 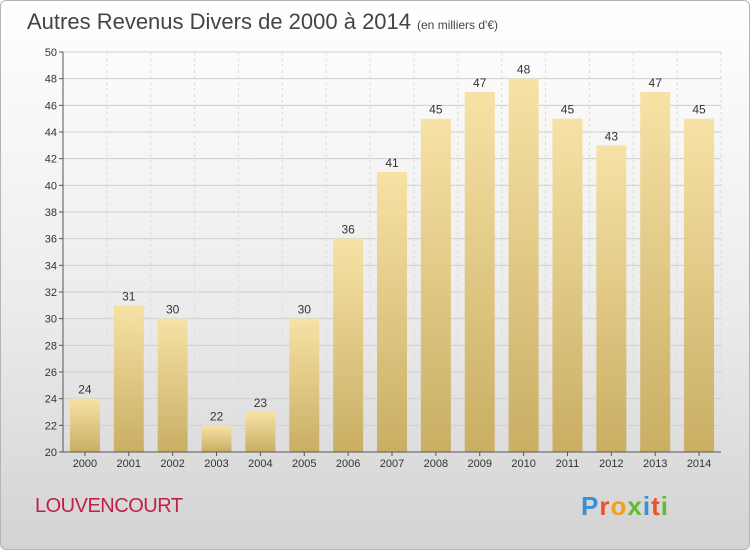 What do you see at coordinates (85, 464) in the screenshot?
I see `x-tick-label: 2000` at bounding box center [85, 464].